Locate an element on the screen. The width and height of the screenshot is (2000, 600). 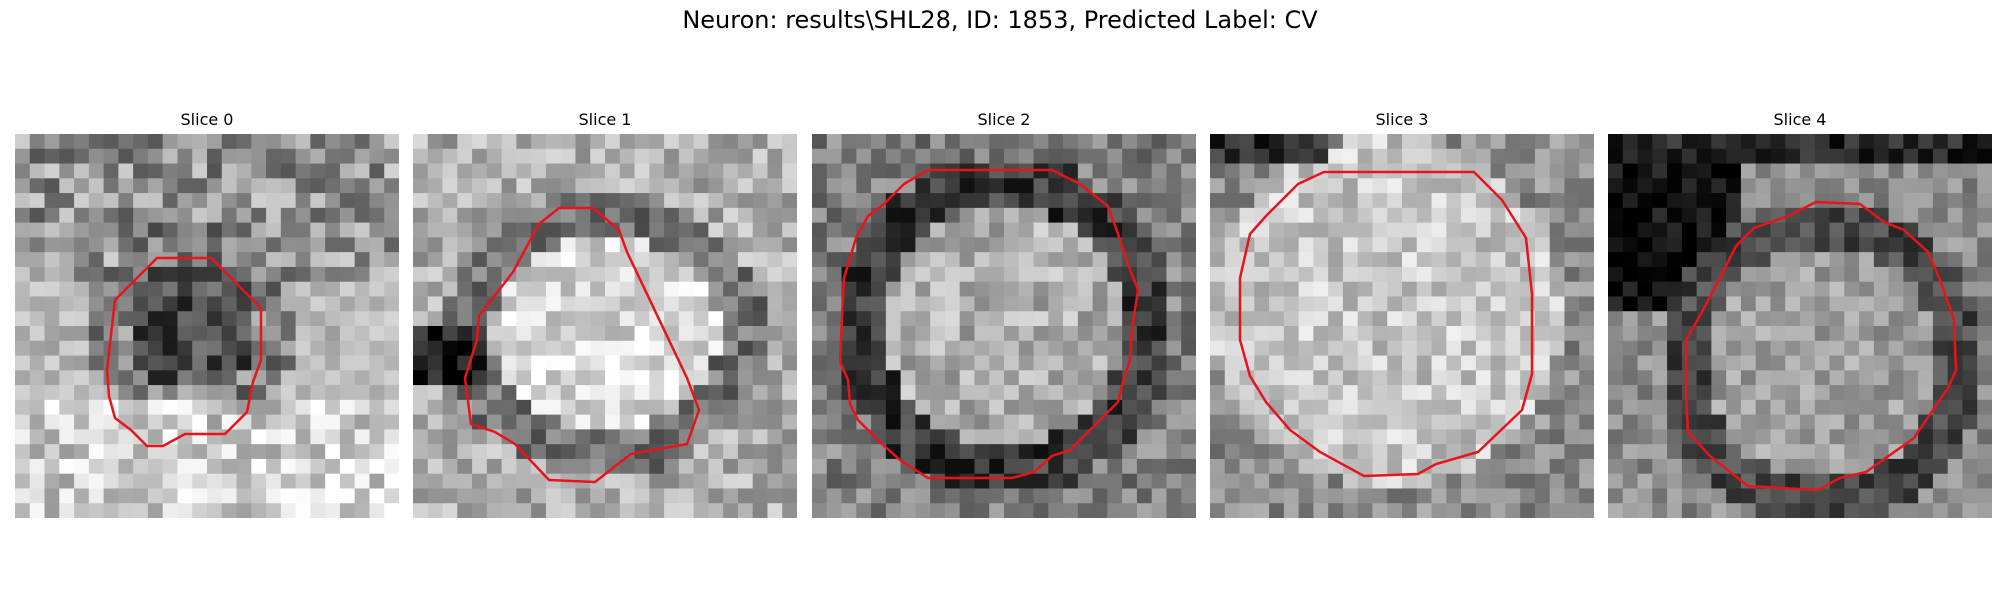
slice-panel-0: Slice 0 is located at coordinates (207, 314).